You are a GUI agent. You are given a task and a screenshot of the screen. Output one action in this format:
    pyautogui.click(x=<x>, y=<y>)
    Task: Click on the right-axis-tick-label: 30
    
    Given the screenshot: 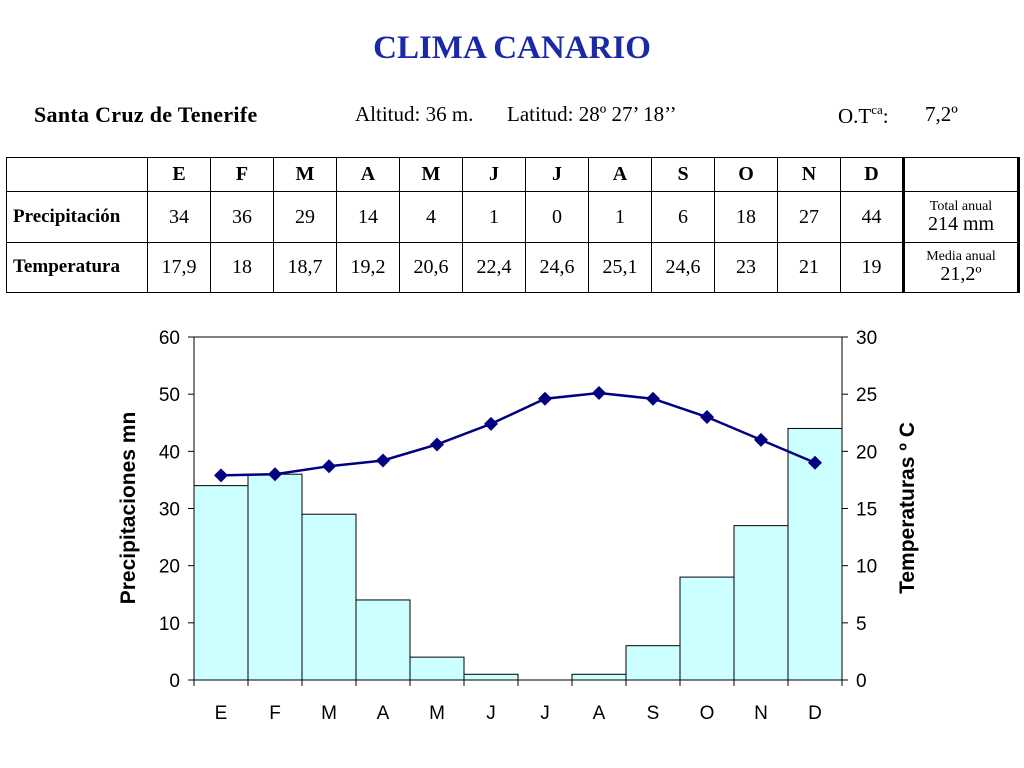 What is the action you would take?
    pyautogui.click(x=866, y=338)
    